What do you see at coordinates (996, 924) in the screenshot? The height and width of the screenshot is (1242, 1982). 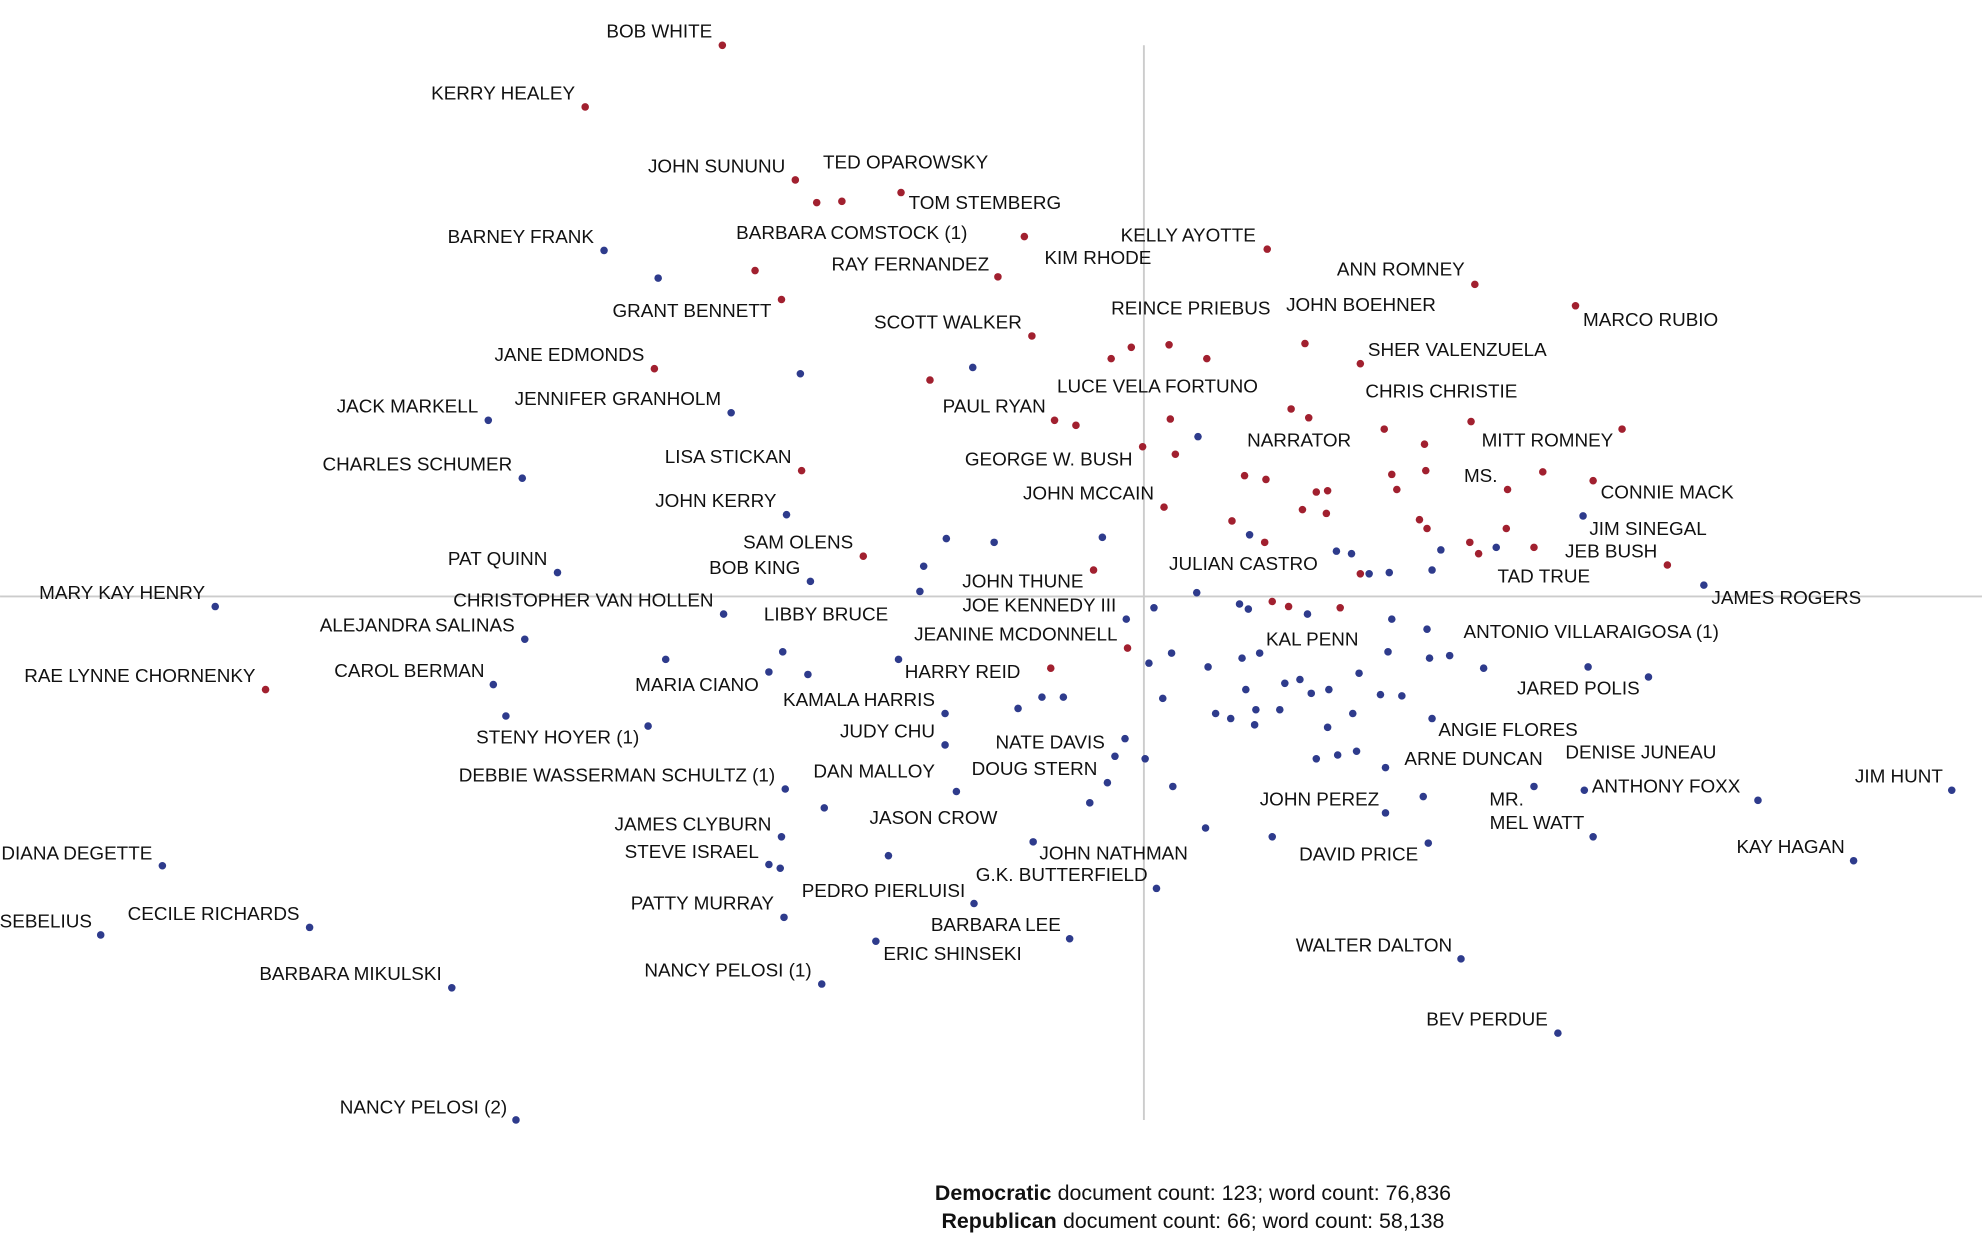 I see `point-label: BARBARA LEE` at bounding box center [996, 924].